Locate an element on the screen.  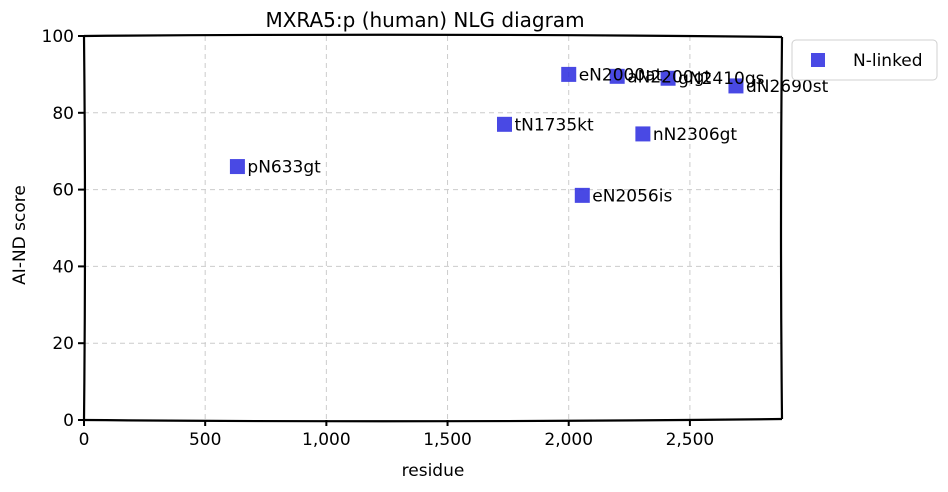
point-label: eN2000at is located at coordinates (621, 75).